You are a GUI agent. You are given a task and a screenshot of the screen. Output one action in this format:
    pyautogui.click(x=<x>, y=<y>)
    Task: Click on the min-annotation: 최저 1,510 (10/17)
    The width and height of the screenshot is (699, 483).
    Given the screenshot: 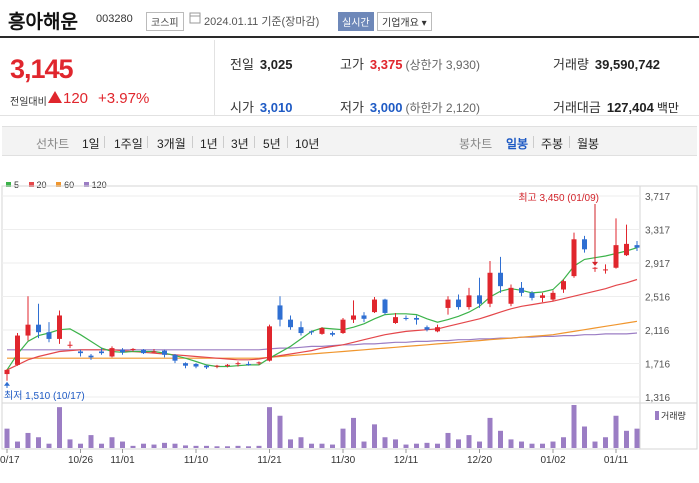 What is the action you would take?
    pyautogui.click(x=44, y=396)
    